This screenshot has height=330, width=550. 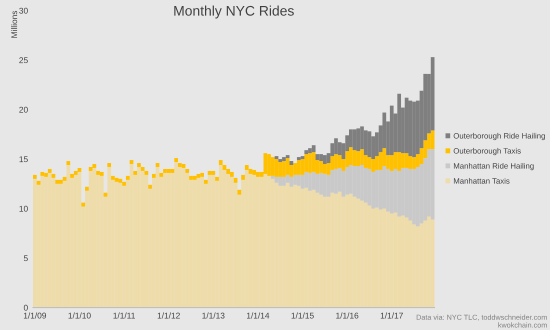 What do you see at coordinates (258, 315) in the screenshot?
I see `x-tick-label: 1/1/14` at bounding box center [258, 315].